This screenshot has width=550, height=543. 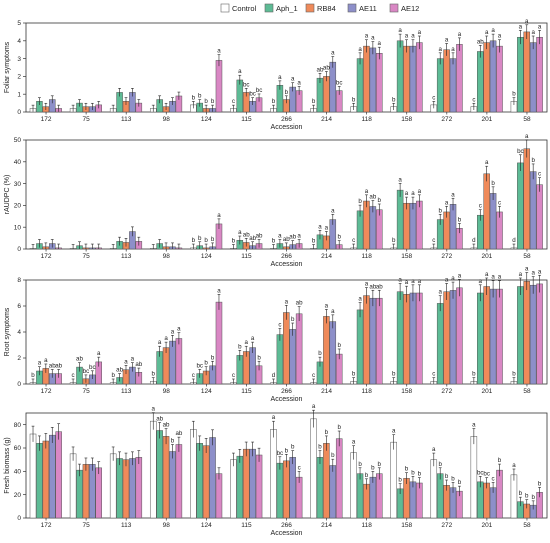 What do you see at coordinates (410, 8) in the screenshot?
I see `legend-label-ae12: AE12` at bounding box center [410, 8].